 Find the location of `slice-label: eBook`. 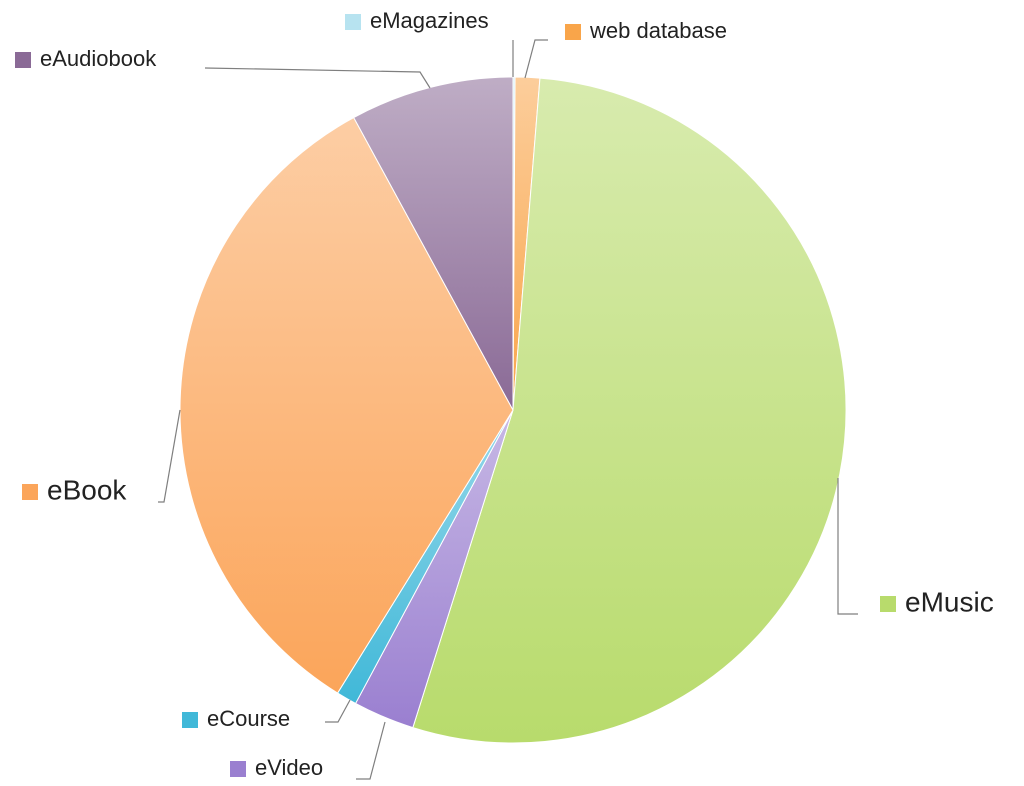

slice-label: eBook is located at coordinates (87, 489).